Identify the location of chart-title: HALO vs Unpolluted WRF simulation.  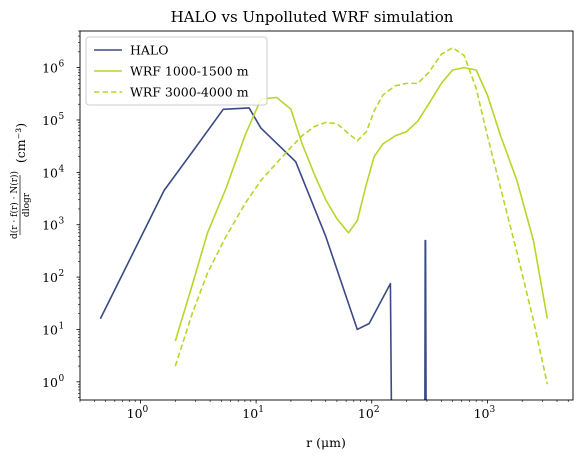
(312, 17).